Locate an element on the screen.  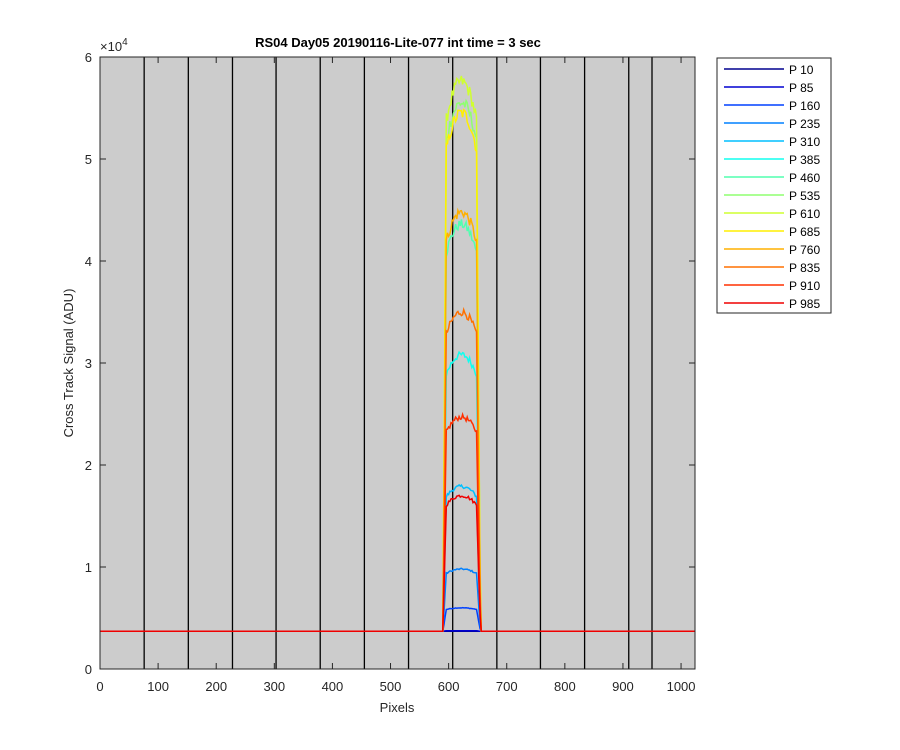
legend-label: P 310 is located at coordinates (804, 142).